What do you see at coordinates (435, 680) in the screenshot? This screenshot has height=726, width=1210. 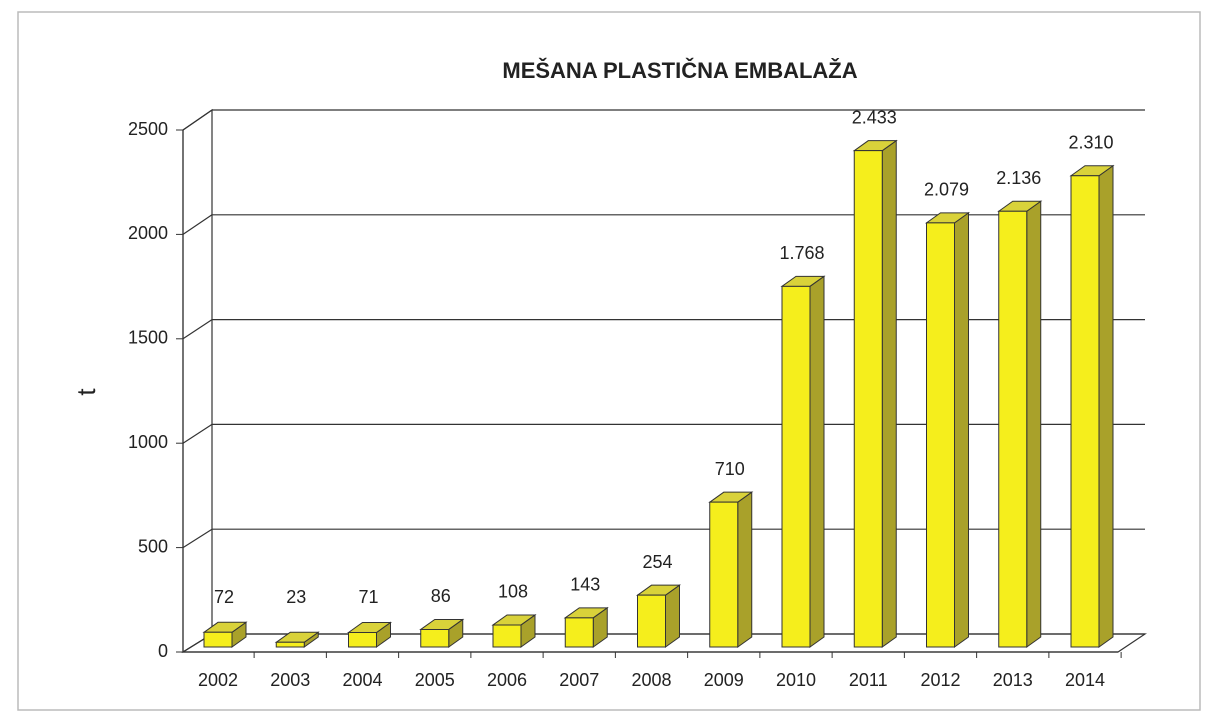 I see `x-tick-label: 2005` at bounding box center [435, 680].